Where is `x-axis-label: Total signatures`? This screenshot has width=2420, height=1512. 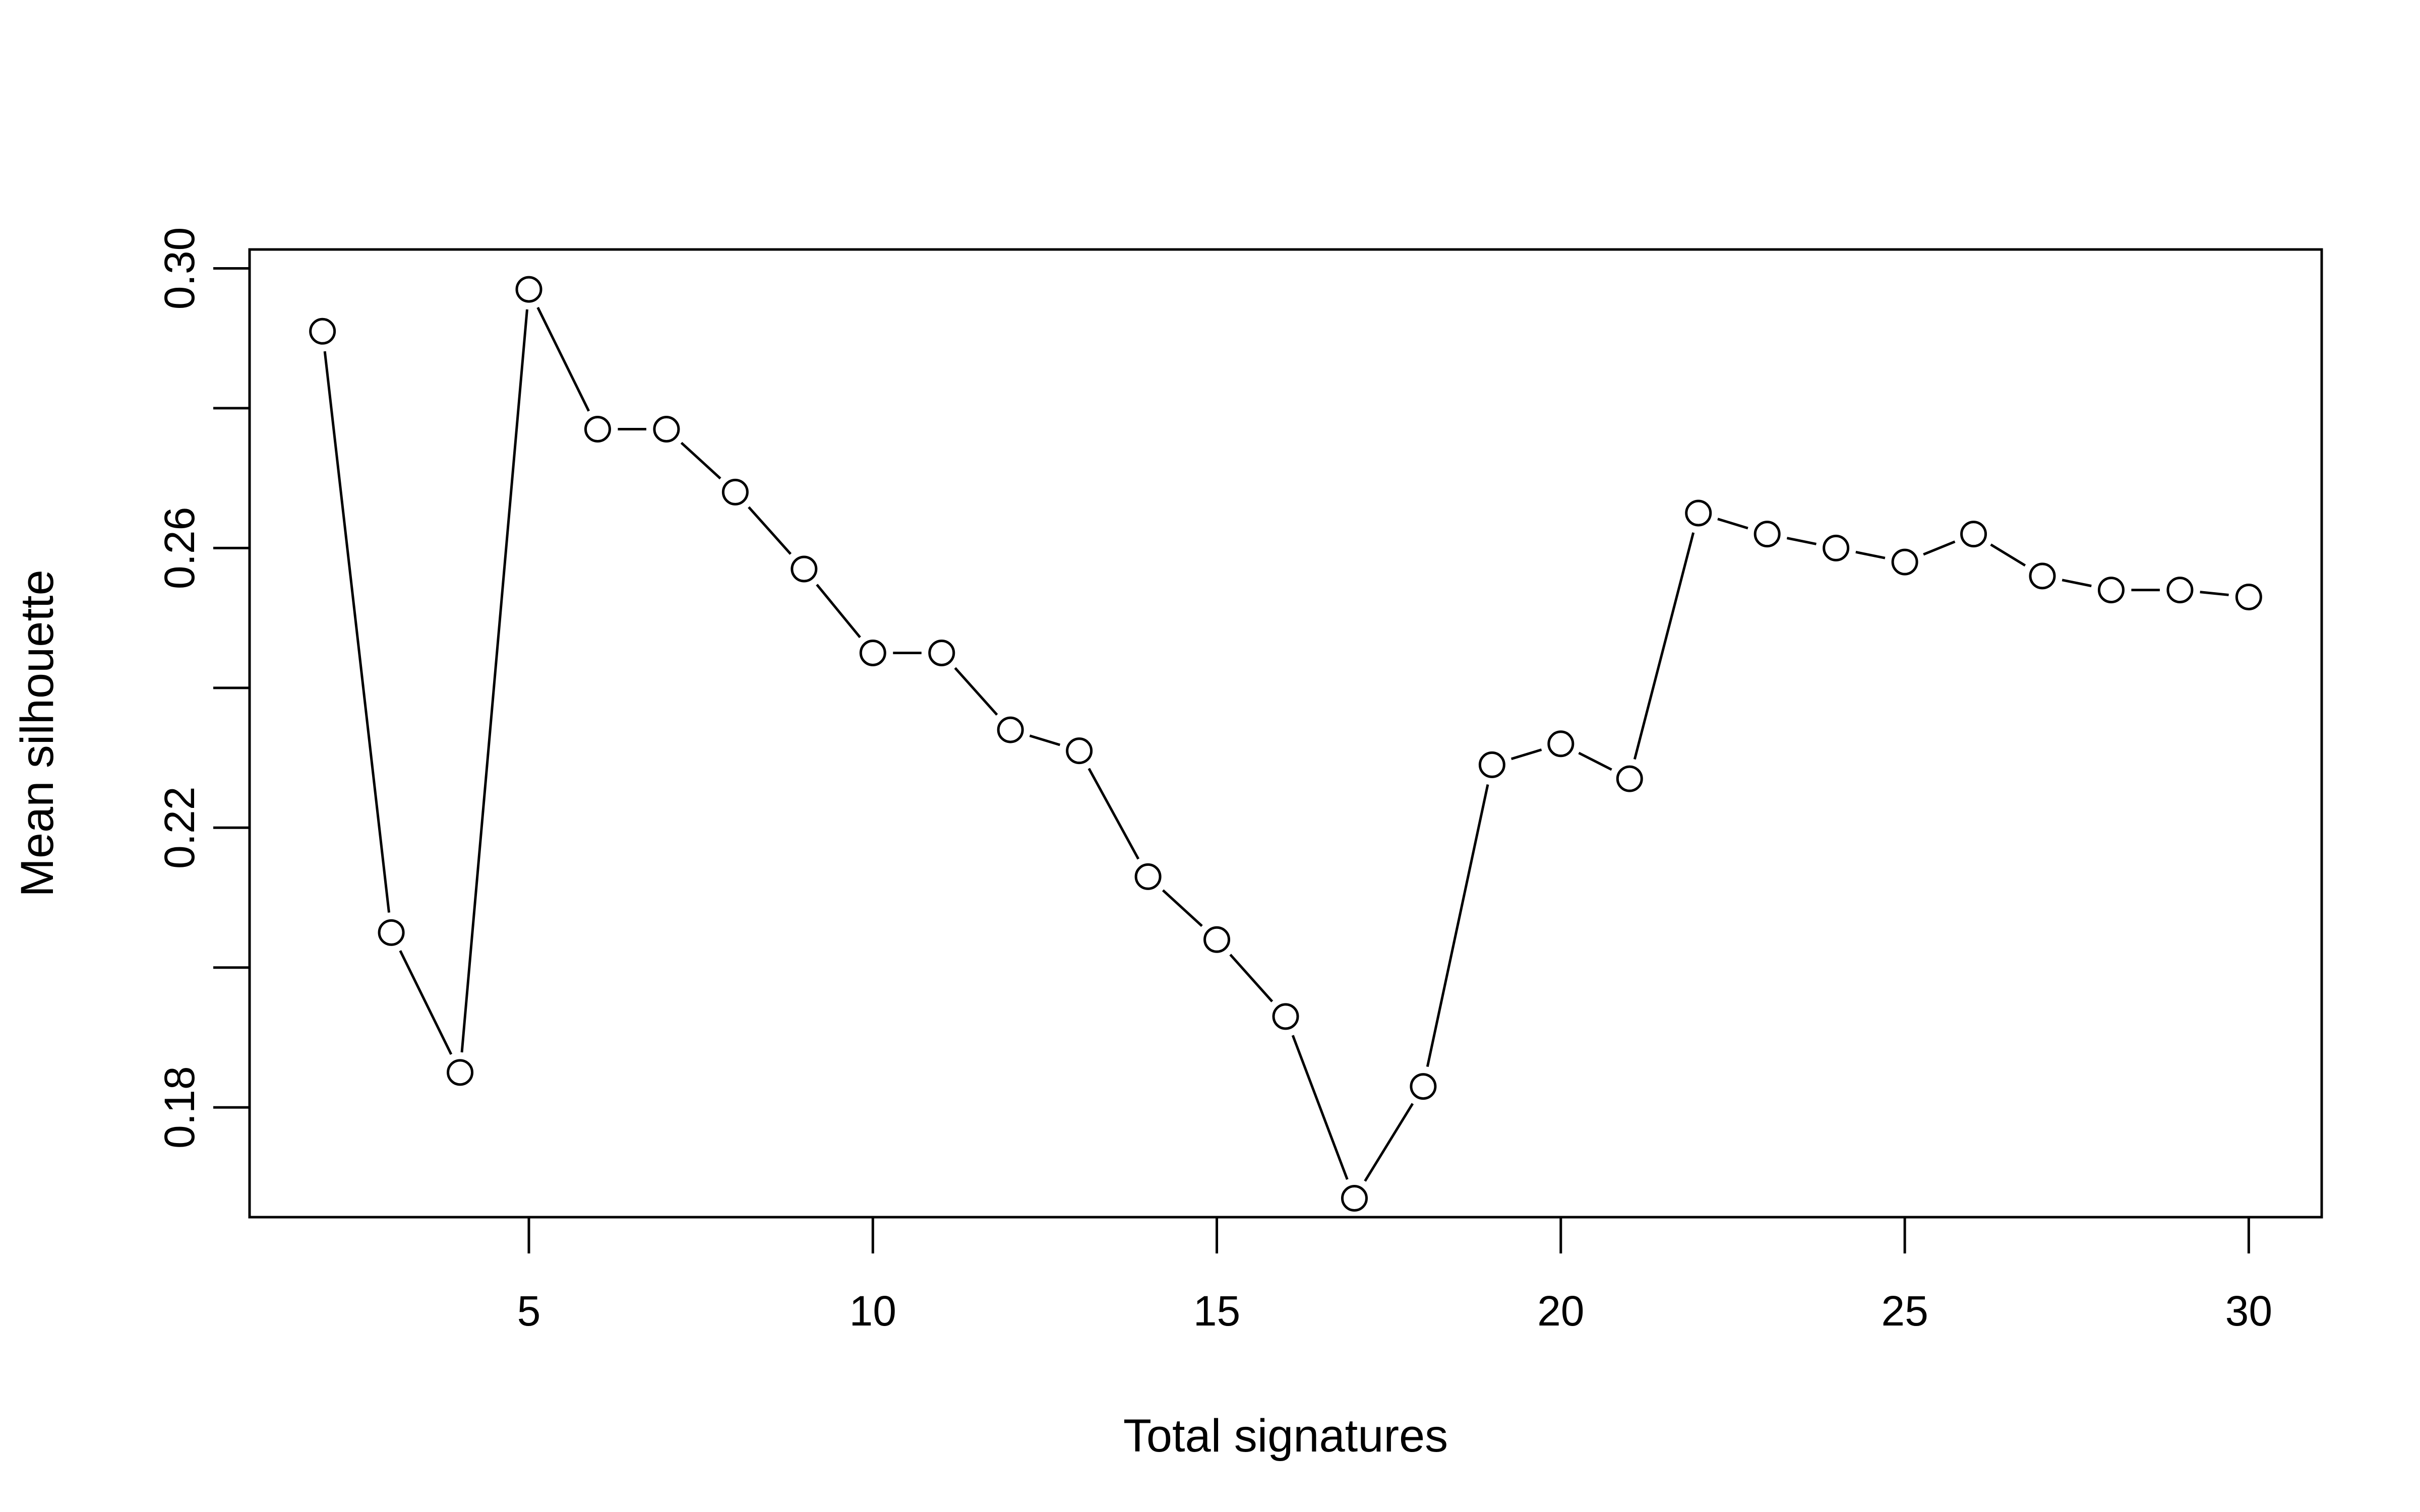
x-axis-label: Total signatures is located at coordinates (1285, 1436).